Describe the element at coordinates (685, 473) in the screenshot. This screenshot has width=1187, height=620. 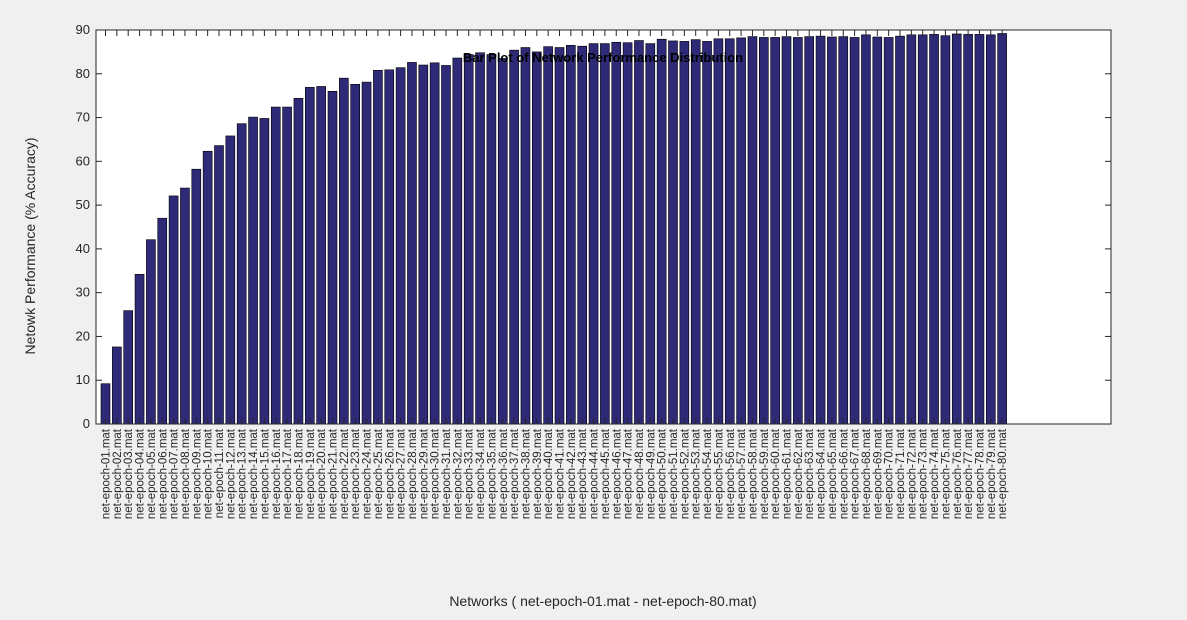
I see `x-tick-label: net-epoch-52.mat` at that location.